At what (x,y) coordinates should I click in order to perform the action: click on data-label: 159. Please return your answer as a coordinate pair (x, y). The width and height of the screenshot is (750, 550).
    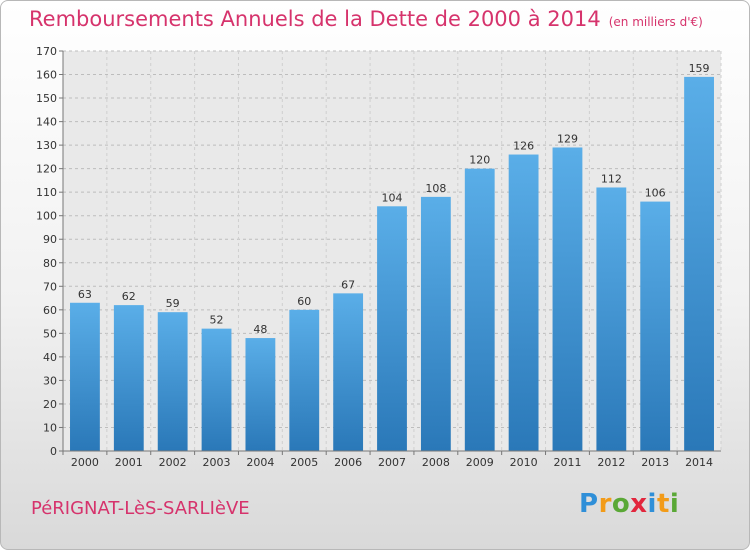
    Looking at the image, I should click on (699, 68).